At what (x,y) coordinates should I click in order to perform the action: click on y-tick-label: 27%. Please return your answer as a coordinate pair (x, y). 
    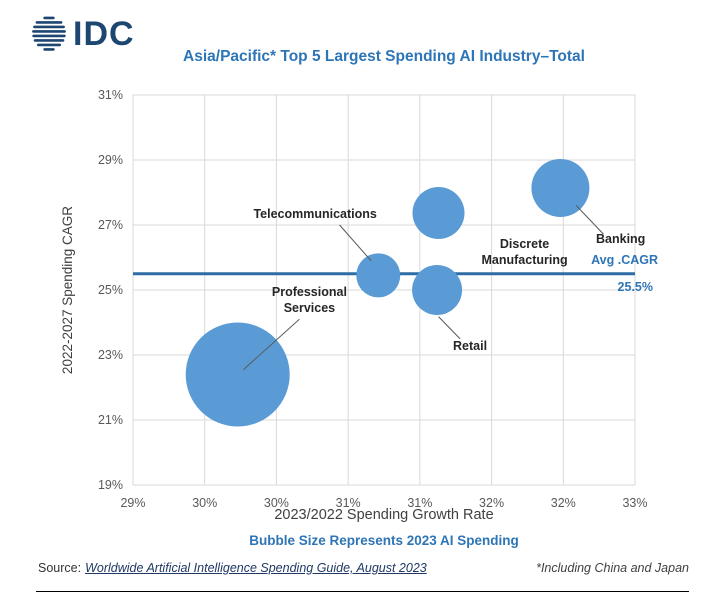
    Looking at the image, I should click on (110, 225).